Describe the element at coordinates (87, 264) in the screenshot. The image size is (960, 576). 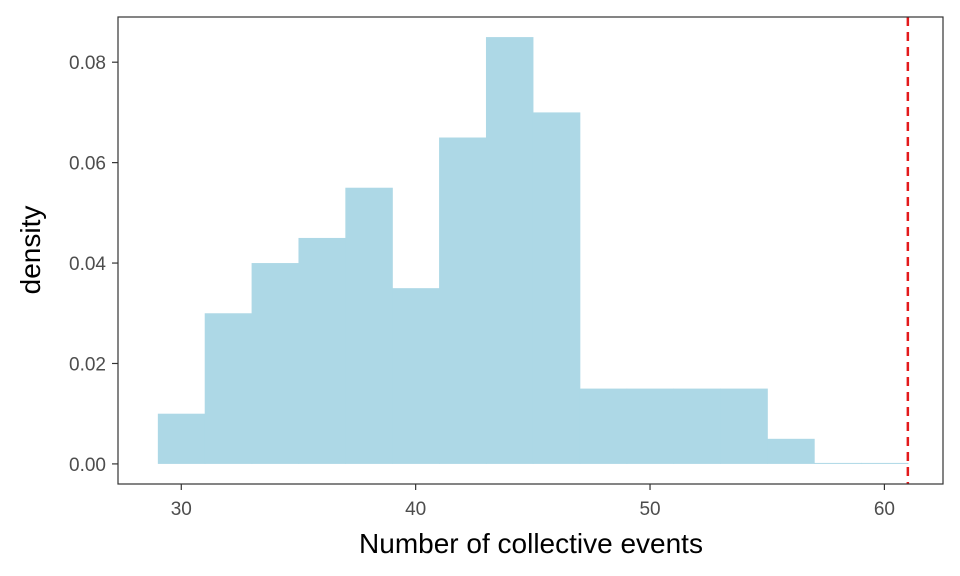
I see `y-tick-label: 0.04` at that location.